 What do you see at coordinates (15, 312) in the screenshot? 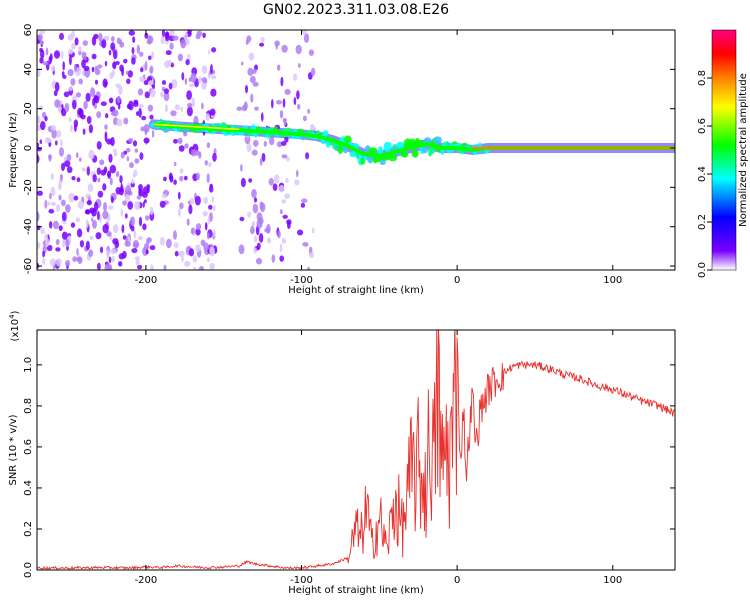
I see `multiplier-close: )` at bounding box center [15, 312].